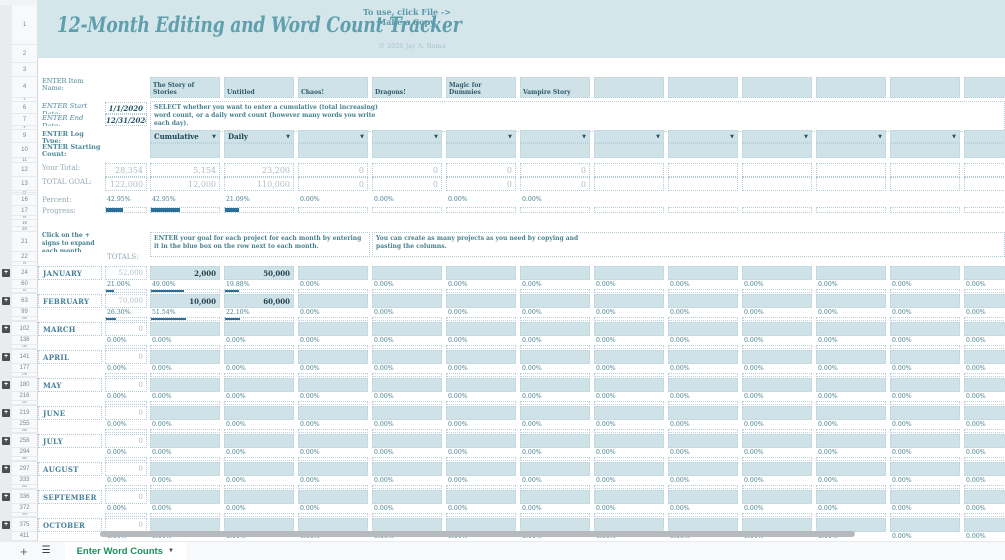  I want to click on sheet-tab: Enter Word Counts ▼, so click(125, 551).